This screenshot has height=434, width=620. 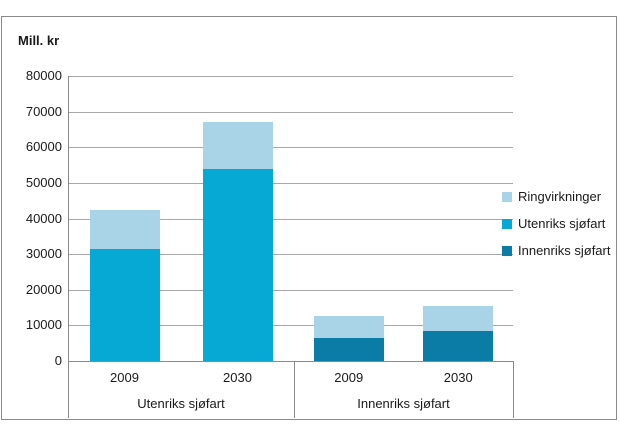 I want to click on y-tick-label: 30000, so click(x=43, y=254).